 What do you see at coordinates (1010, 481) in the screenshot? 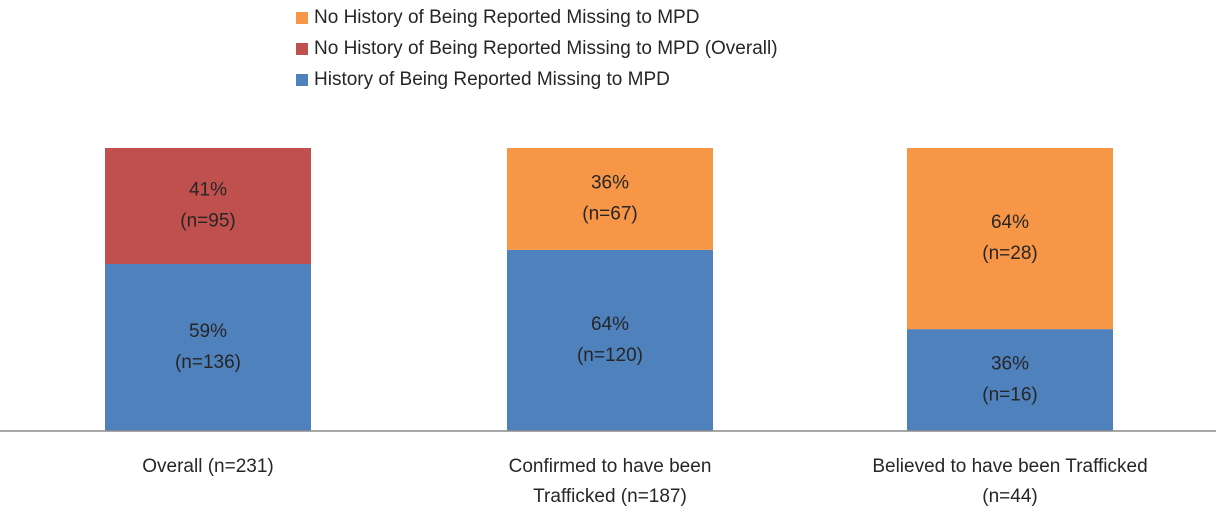
I see `x-tick-label: Believed to have been Trafficked (n=44)` at bounding box center [1010, 481].